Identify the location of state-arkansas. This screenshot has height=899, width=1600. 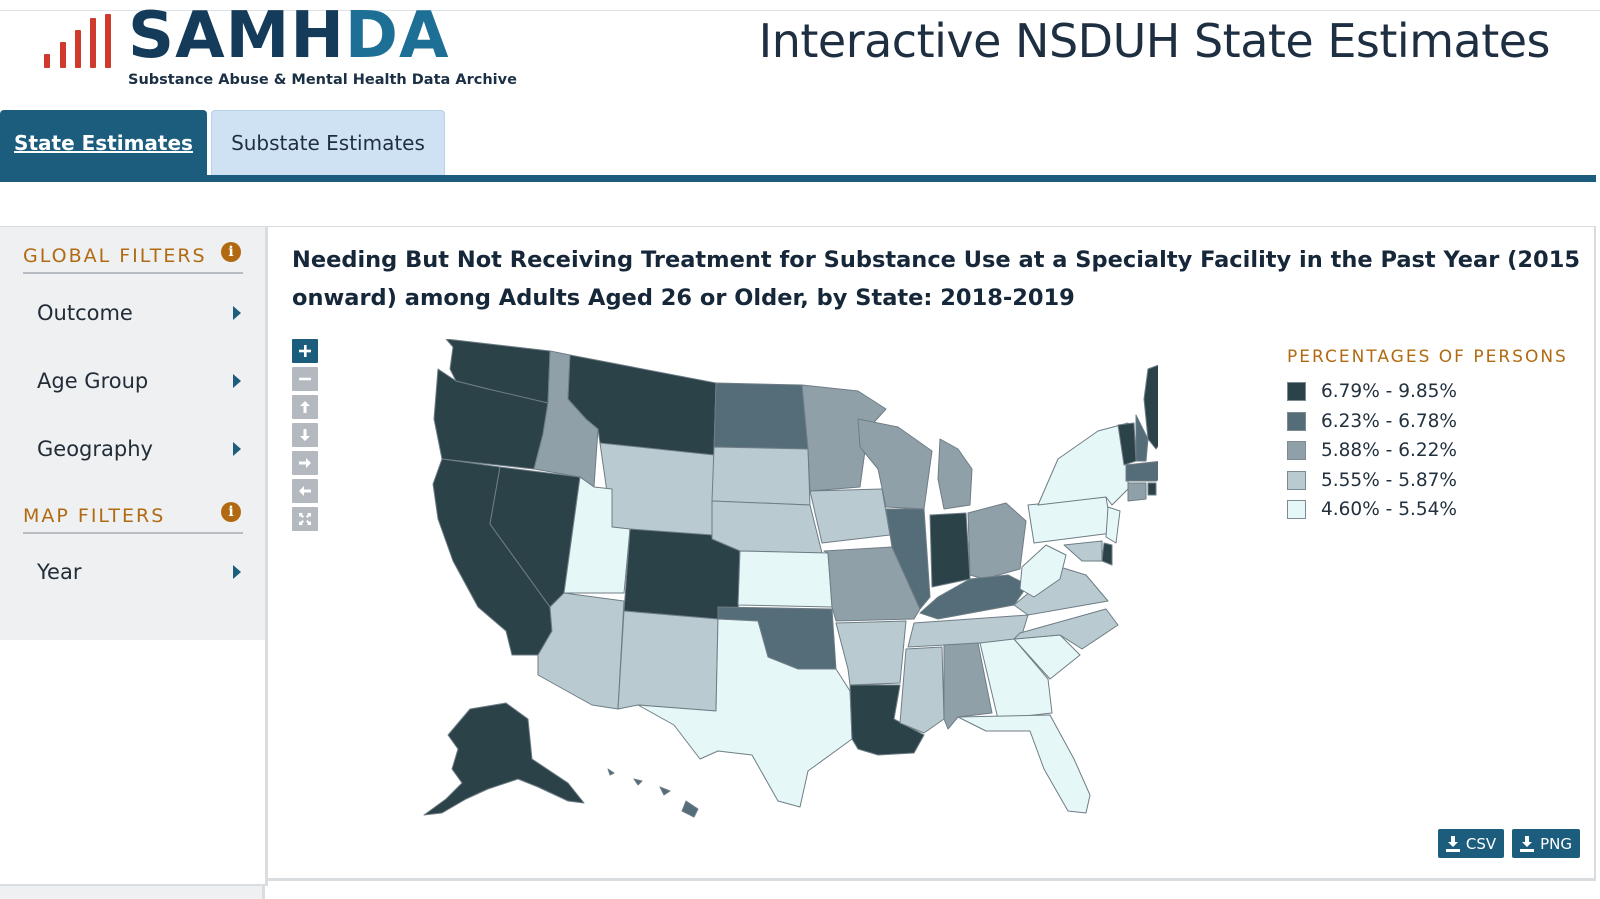
(871, 653).